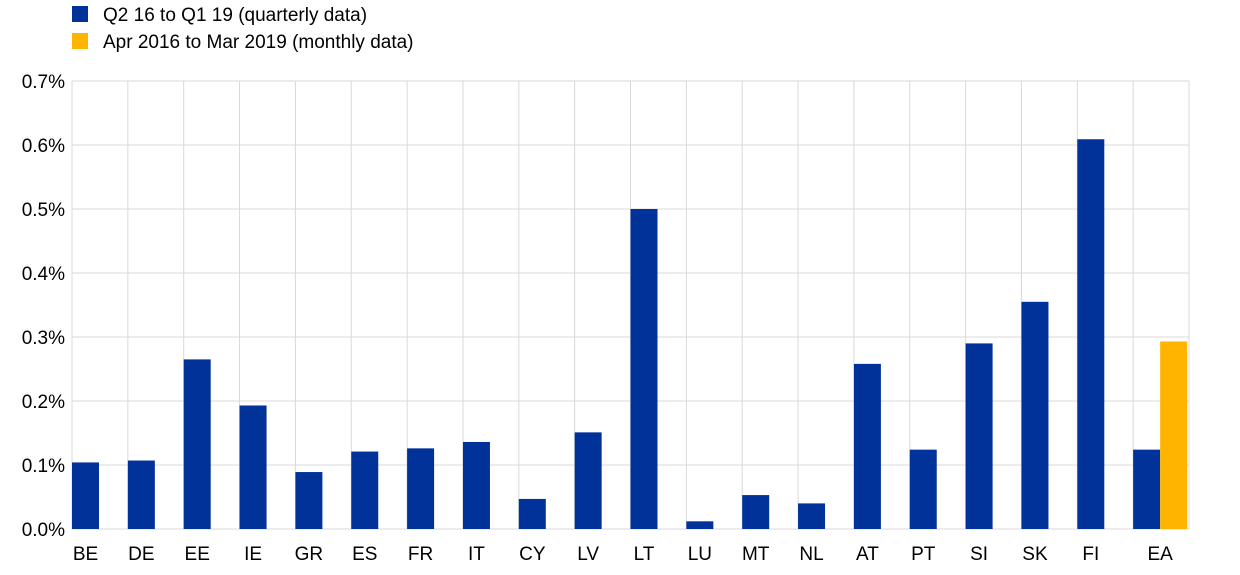 This screenshot has width=1240, height=575. I want to click on x-tick-label-fi: FI, so click(1090, 554).